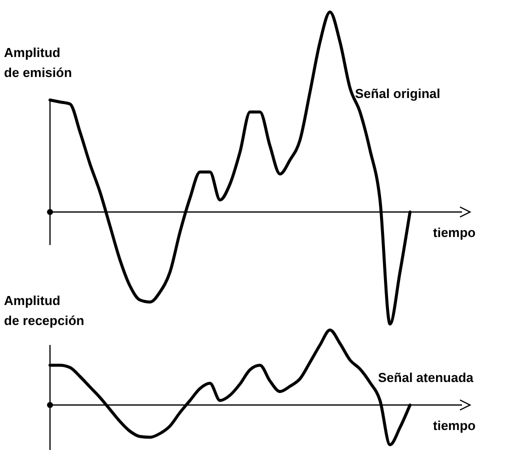 The image size is (519, 475). I want to click on series-label: Señal atenuada, so click(426, 377).